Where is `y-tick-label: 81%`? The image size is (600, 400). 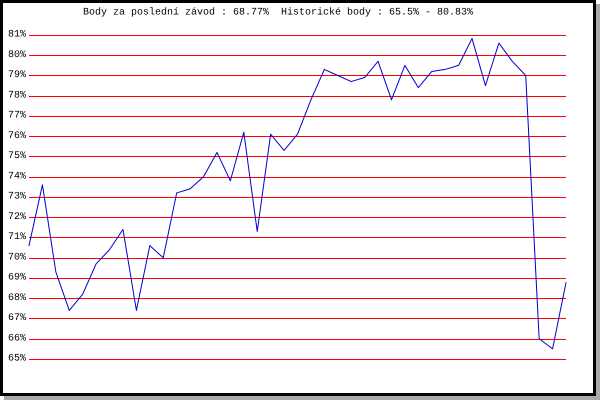
y-tick-label: 81% is located at coordinates (17, 35).